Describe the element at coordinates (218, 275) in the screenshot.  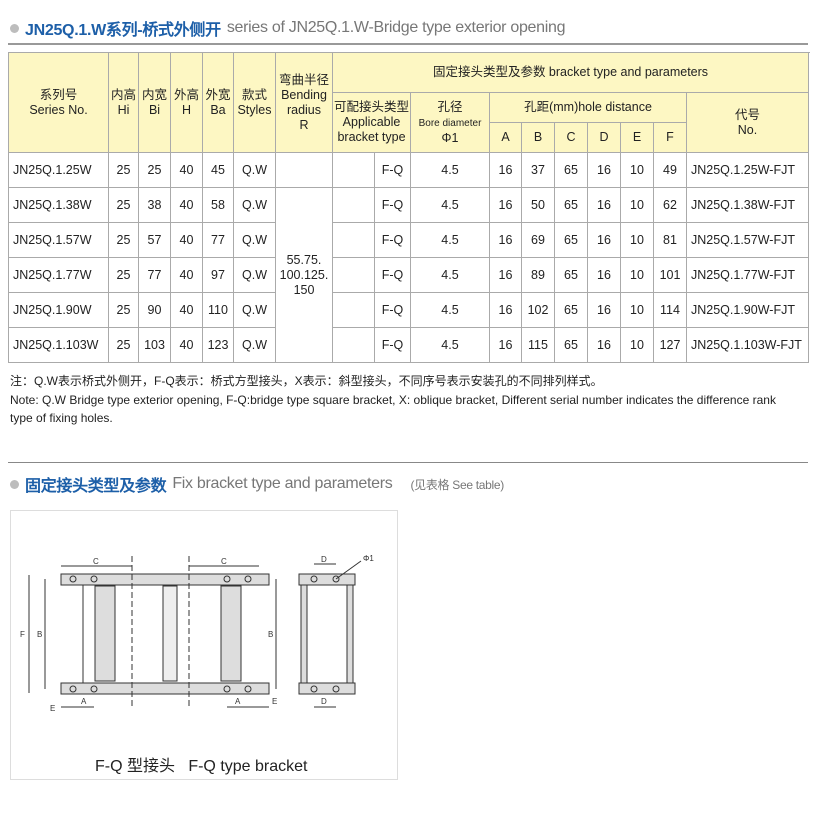
I see `cell-ba: 97` at that location.